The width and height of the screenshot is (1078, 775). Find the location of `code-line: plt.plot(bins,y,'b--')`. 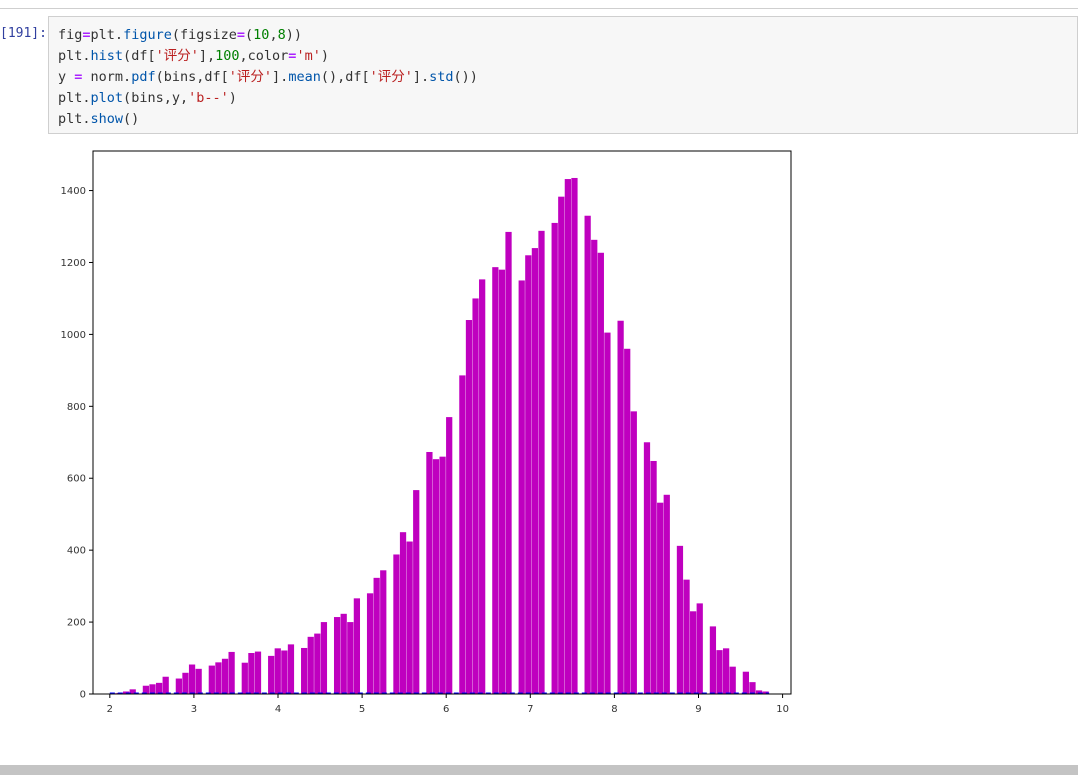

code-line: plt.plot(bins,y,'b--') is located at coordinates (268, 98).